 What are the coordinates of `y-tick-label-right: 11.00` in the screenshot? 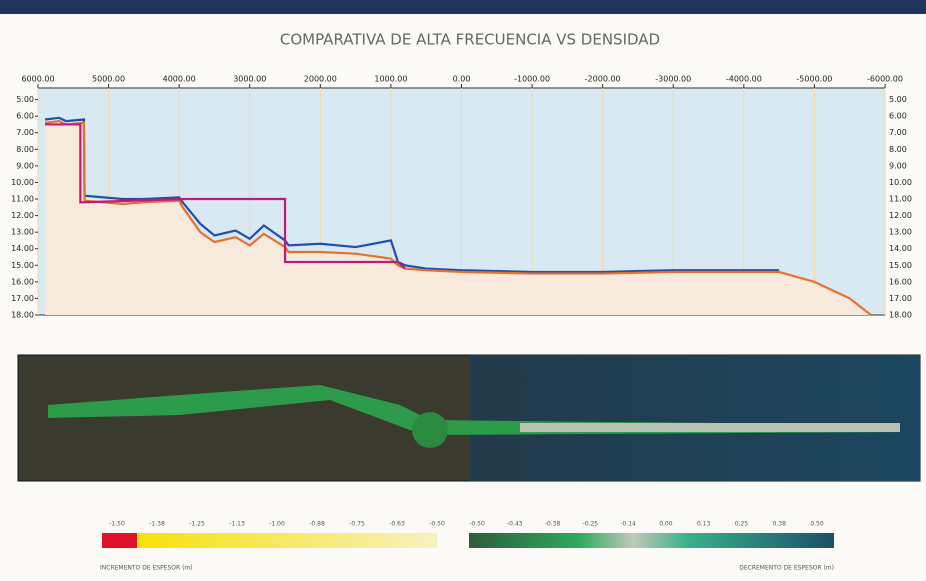 It's located at (900, 199).